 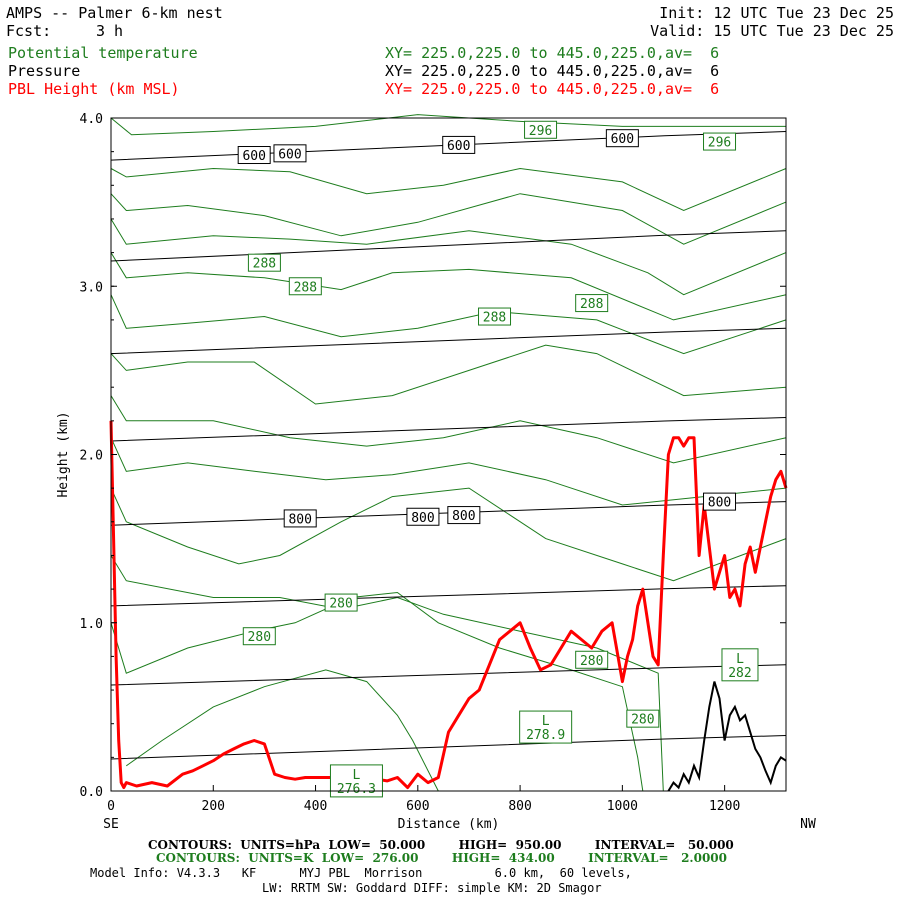 I want to click on theta-label-5: 288, so click(x=592, y=303).